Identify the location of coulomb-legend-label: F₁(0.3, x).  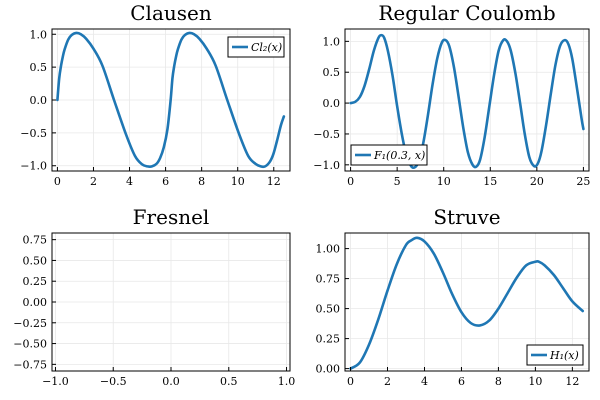
(399, 155).